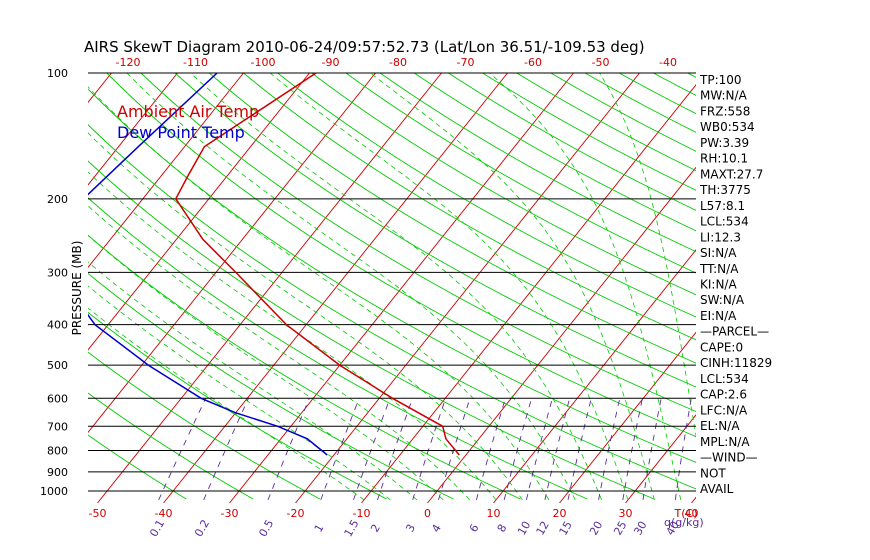 This screenshot has height=560, width=870. What do you see at coordinates (57, 325) in the screenshot?
I see `pressure-tick-label: 400` at bounding box center [57, 325].